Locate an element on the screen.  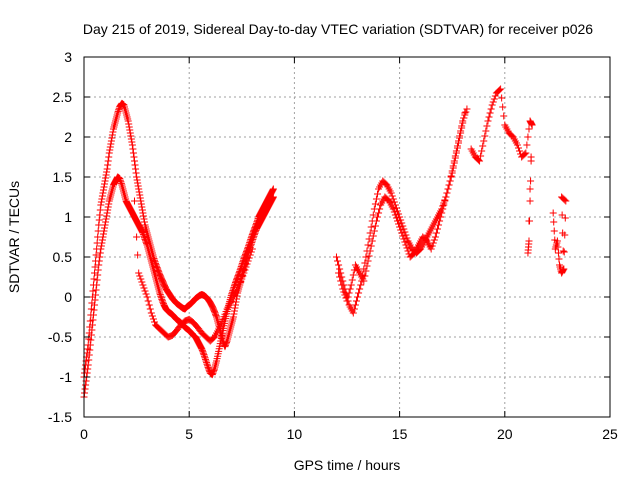
y-tick-label: -1.5 is located at coordinates (60, 417).